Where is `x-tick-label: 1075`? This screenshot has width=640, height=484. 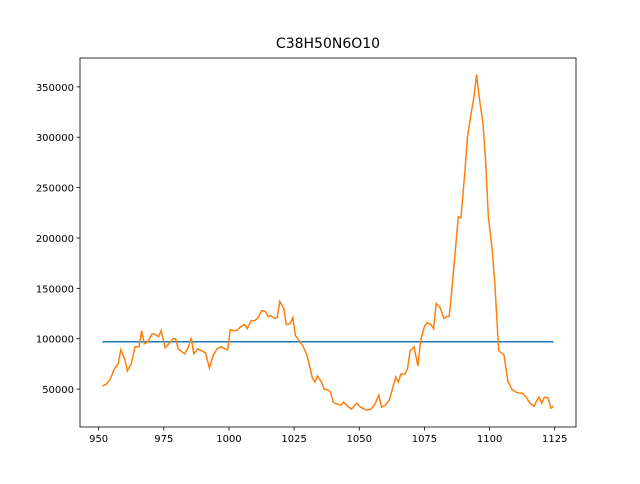
x-tick-label: 1075 is located at coordinates (424, 439).